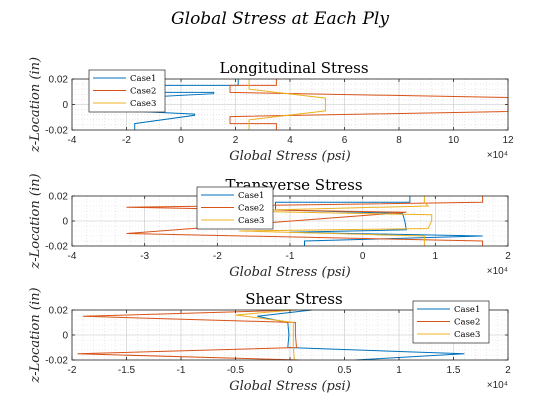 This screenshot has height=420, width=560. I want to click on x-tick-label: 1.5, so click(454, 370).